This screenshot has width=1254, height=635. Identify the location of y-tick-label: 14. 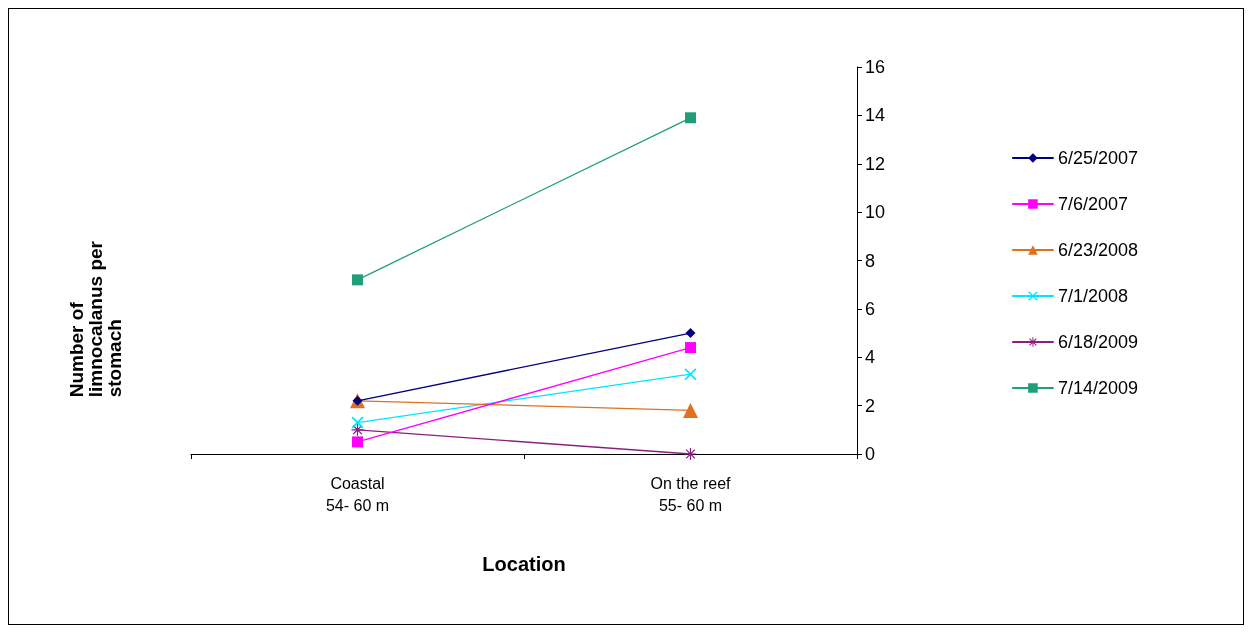
(875, 115).